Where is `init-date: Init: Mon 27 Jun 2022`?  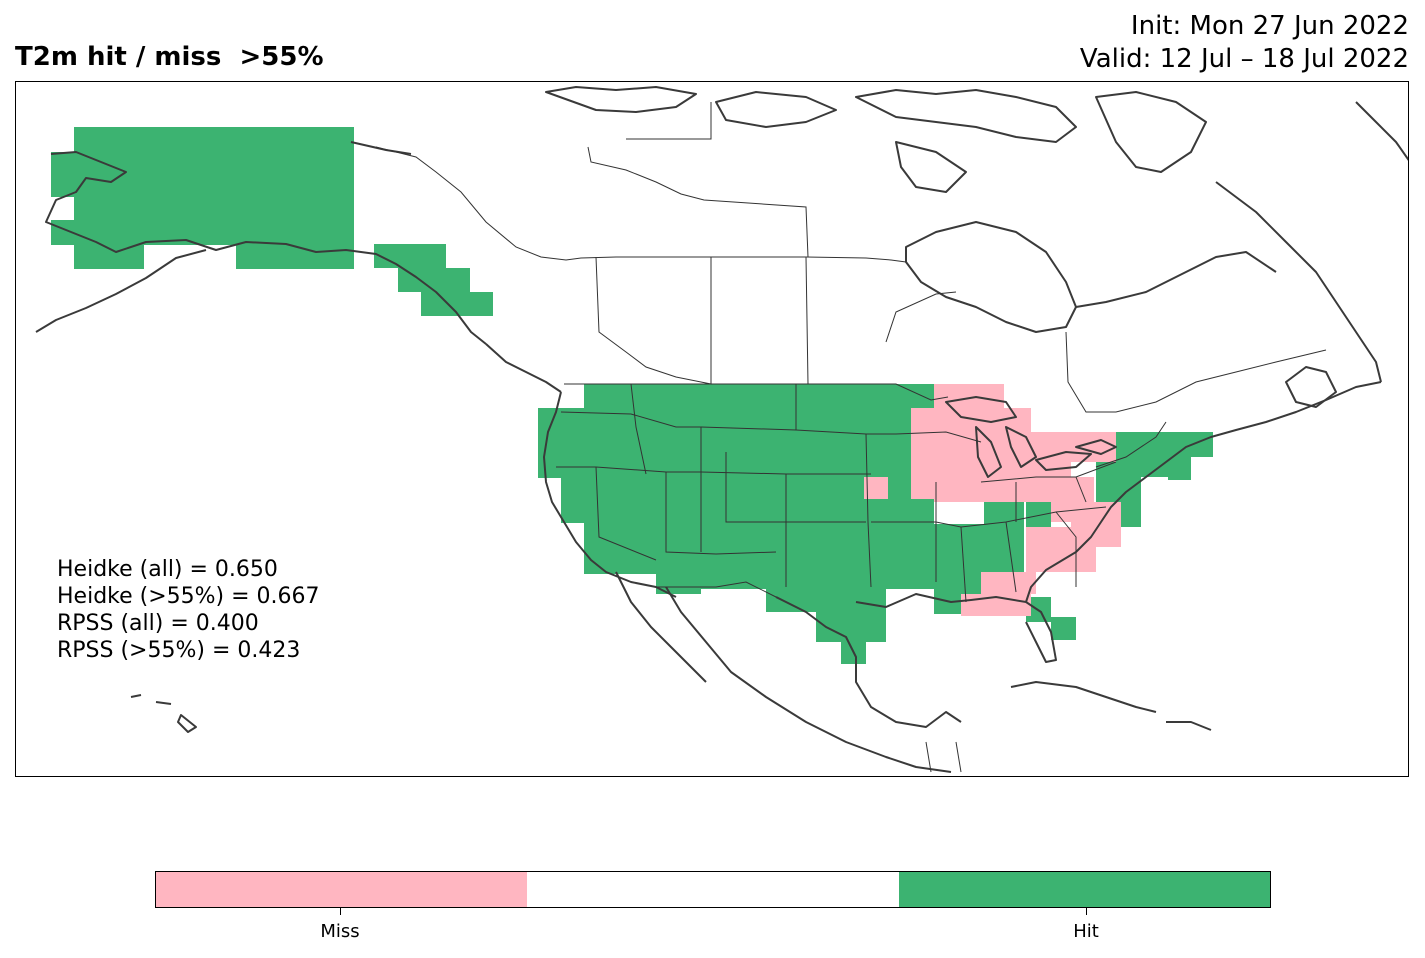
init-date: Init: Mon 27 Jun 2022 is located at coordinates (1269, 26).